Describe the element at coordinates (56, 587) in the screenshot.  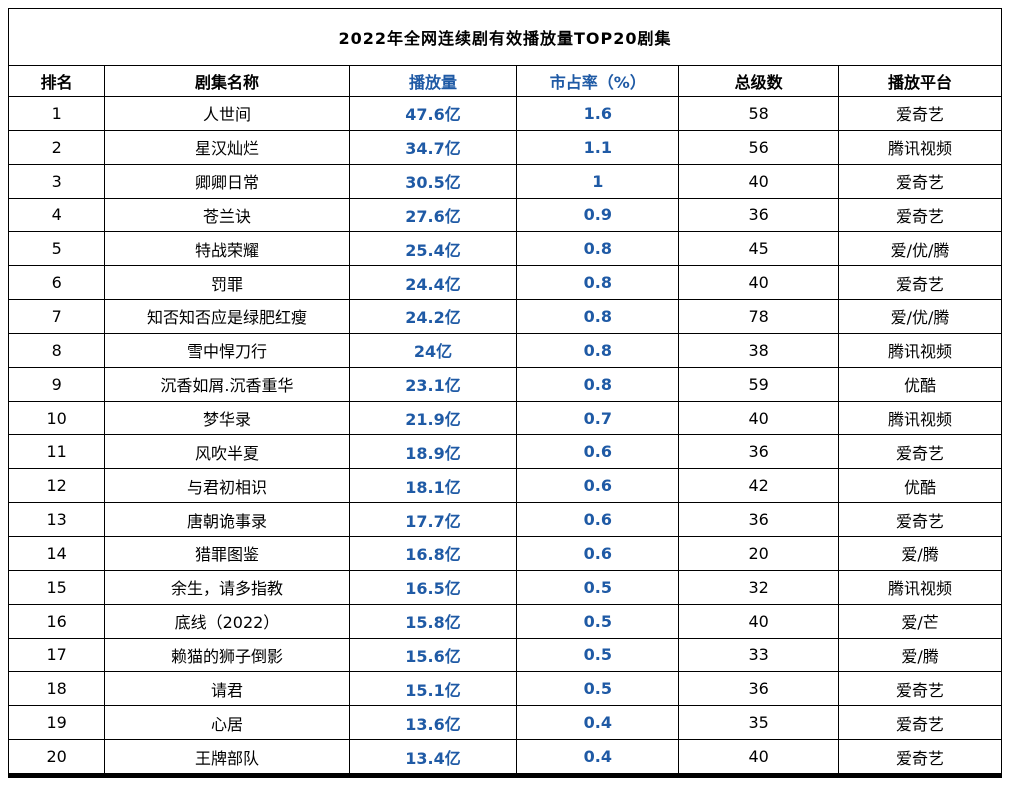
I see `rank-cell: 15` at that location.